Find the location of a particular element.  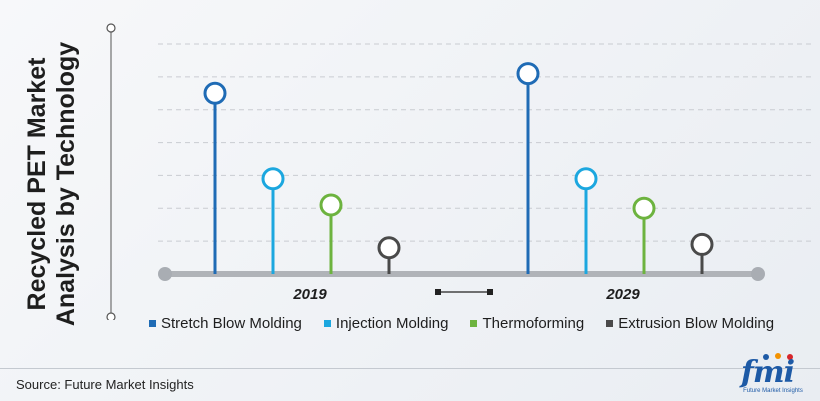

x-tick-label: 2029 is located at coordinates (622, 294).